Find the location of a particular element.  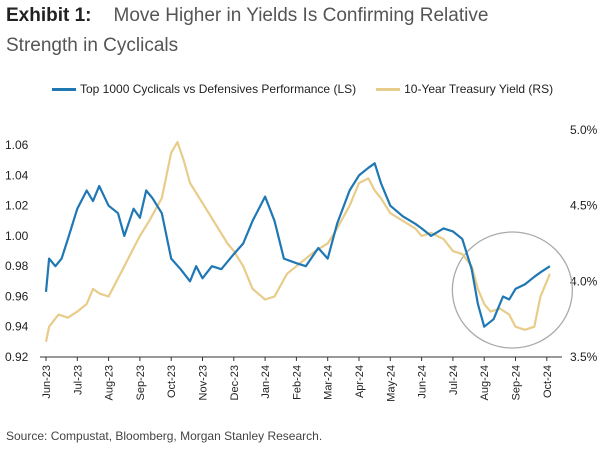

legend-label-treasury: 10-Year Treasury Yield (RS) is located at coordinates (479, 89).